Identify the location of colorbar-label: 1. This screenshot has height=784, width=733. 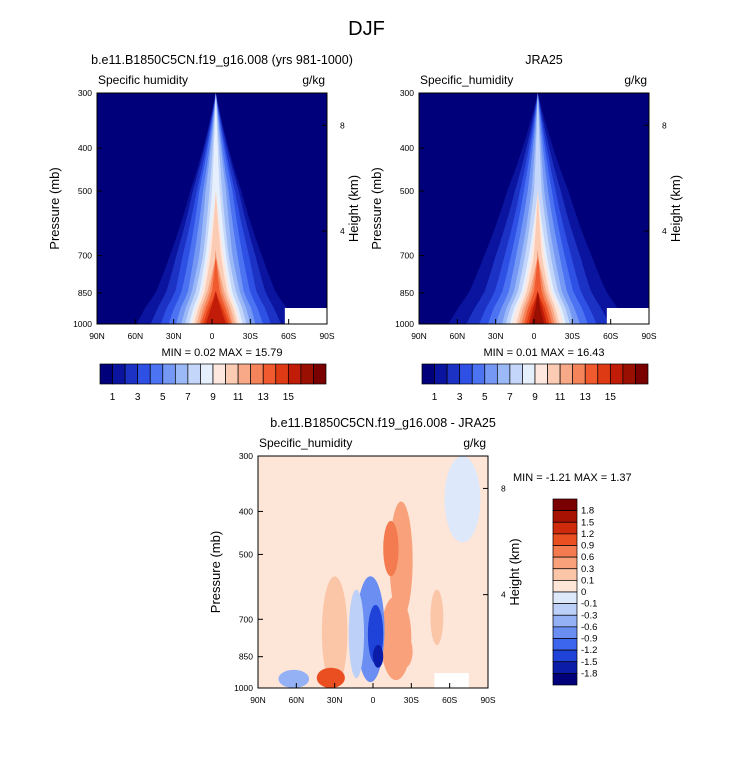
(435, 397).